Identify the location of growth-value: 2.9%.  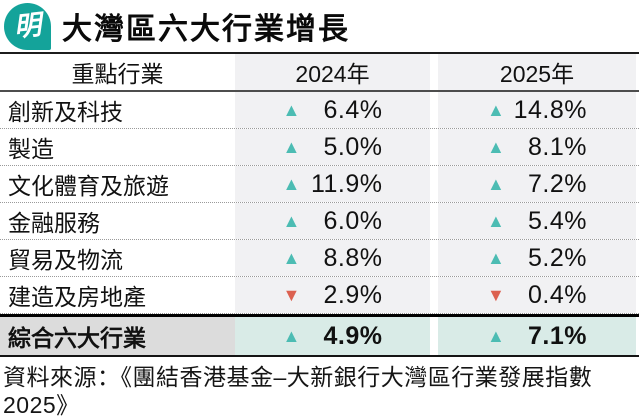
(353, 294).